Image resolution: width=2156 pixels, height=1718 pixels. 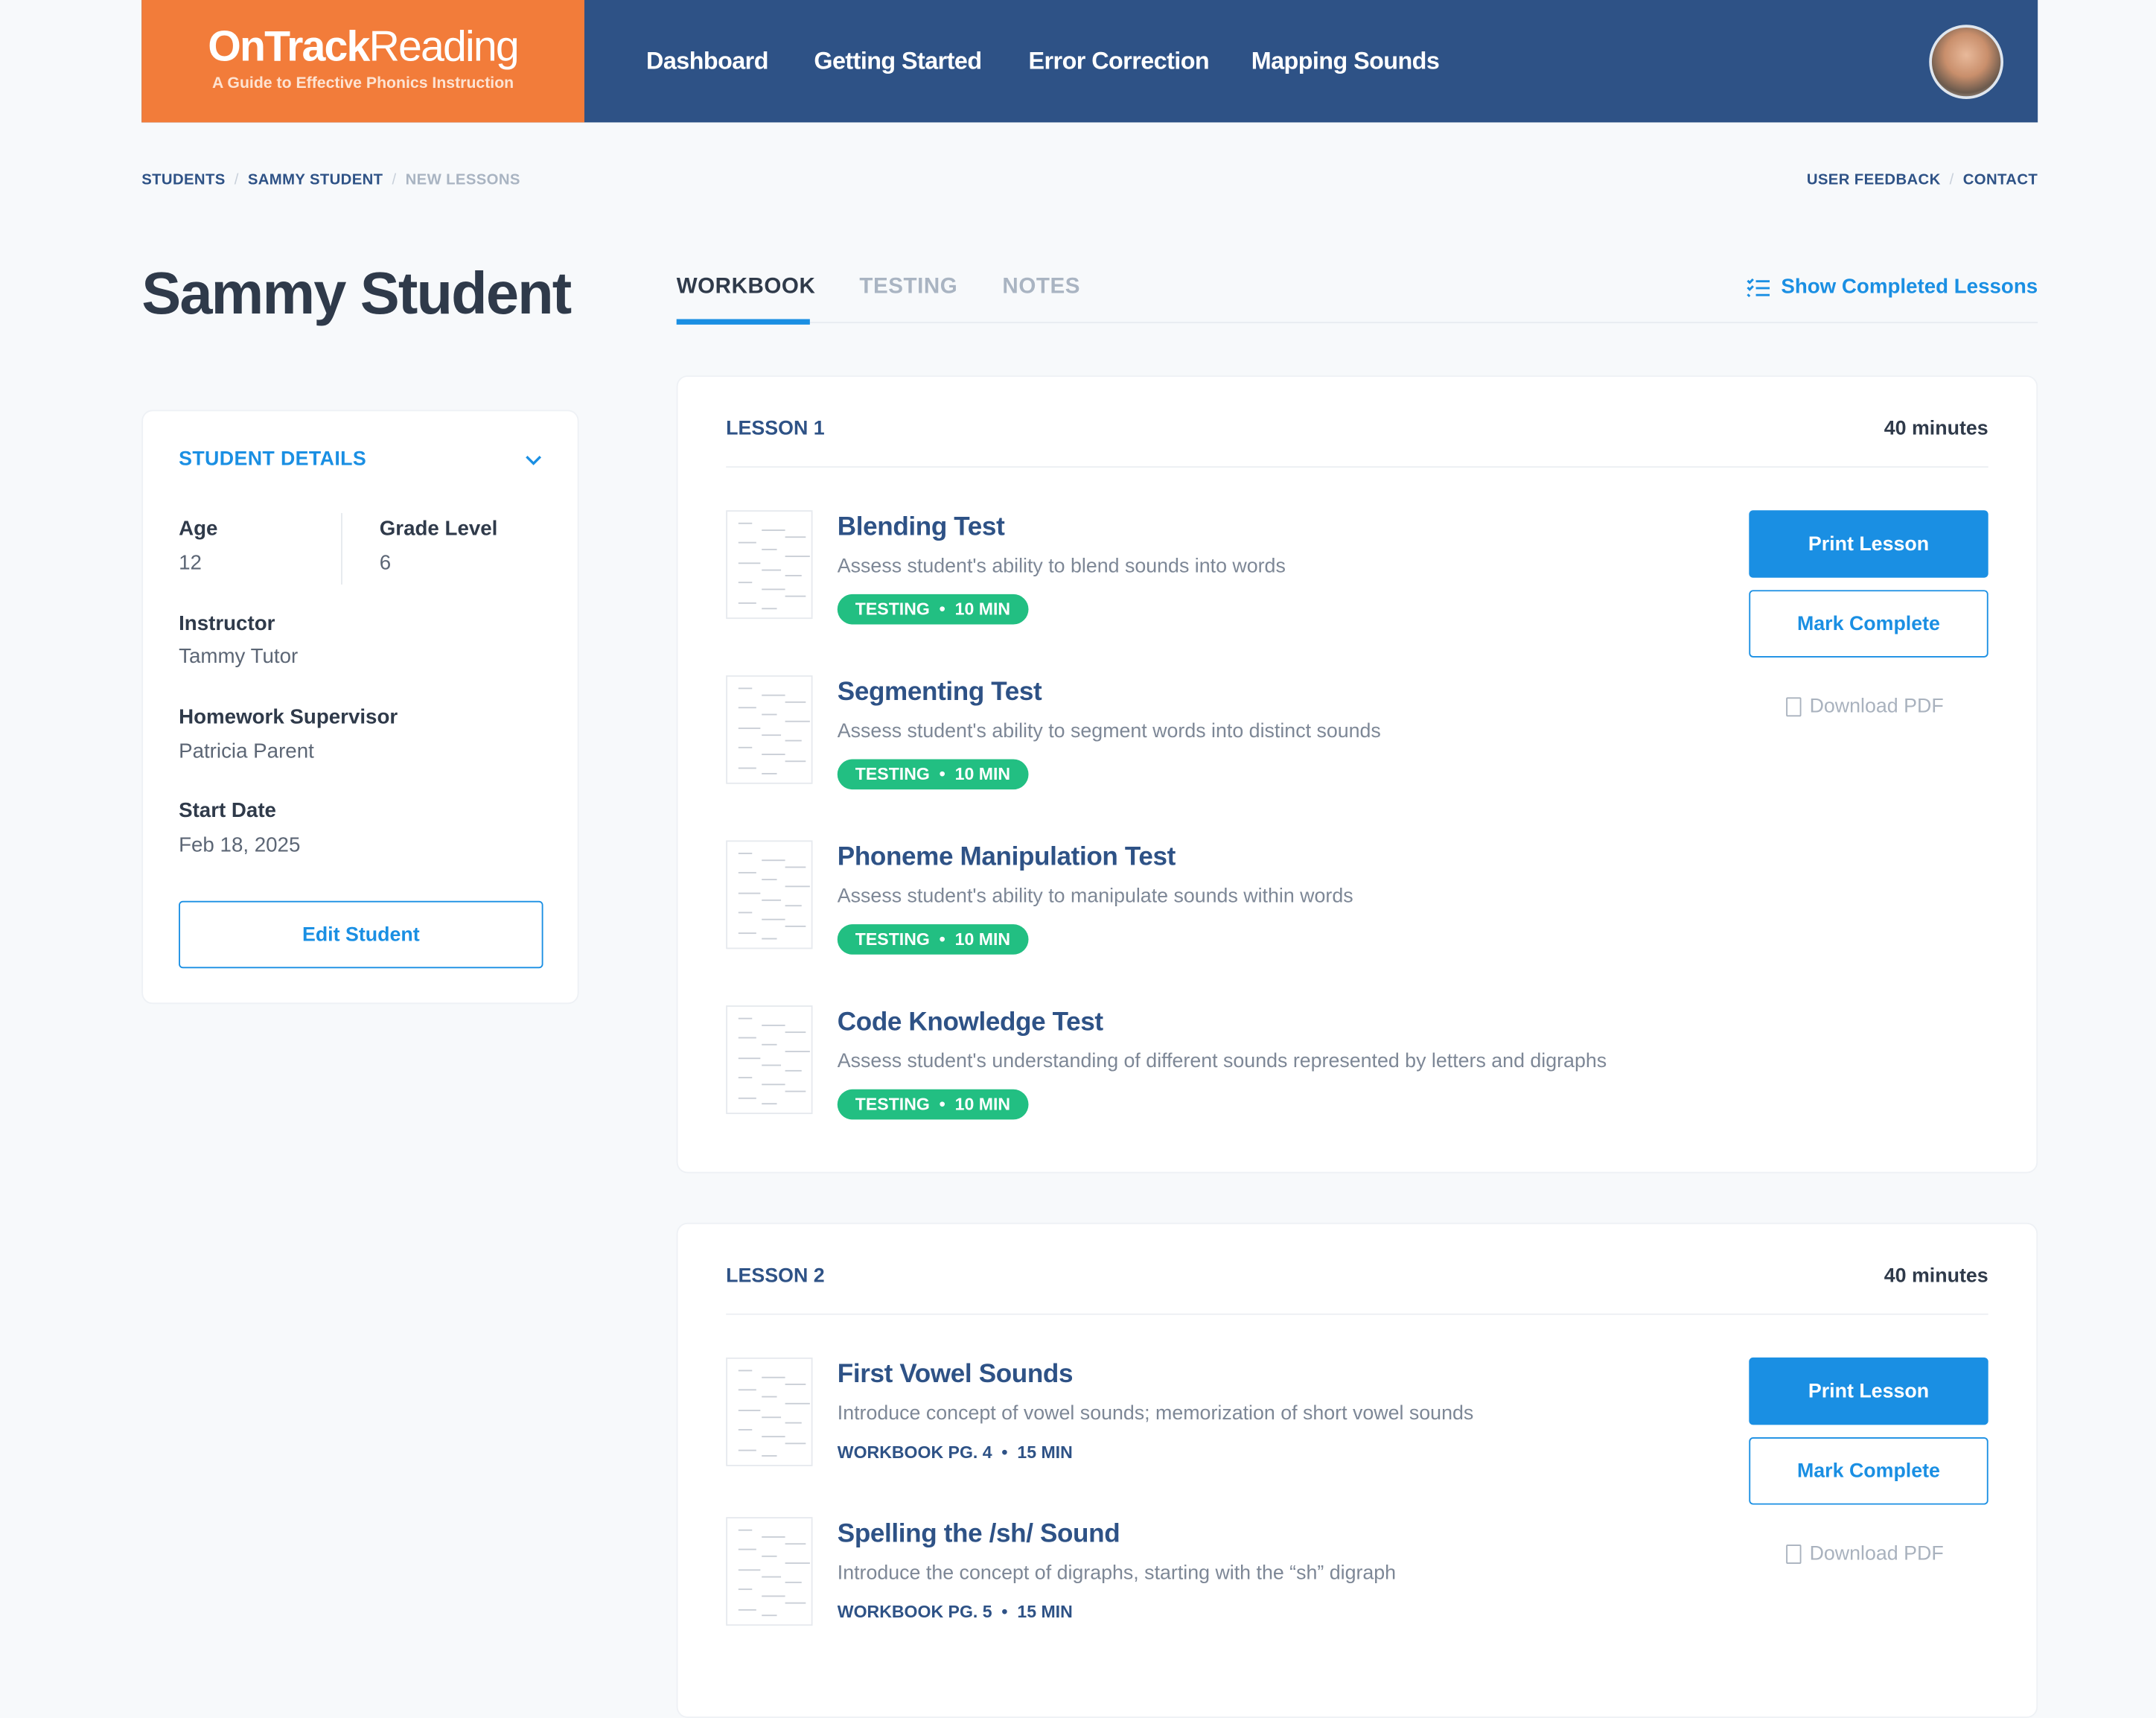 I want to click on breadcrumb-student: SAMMY STUDENT, so click(x=315, y=180).